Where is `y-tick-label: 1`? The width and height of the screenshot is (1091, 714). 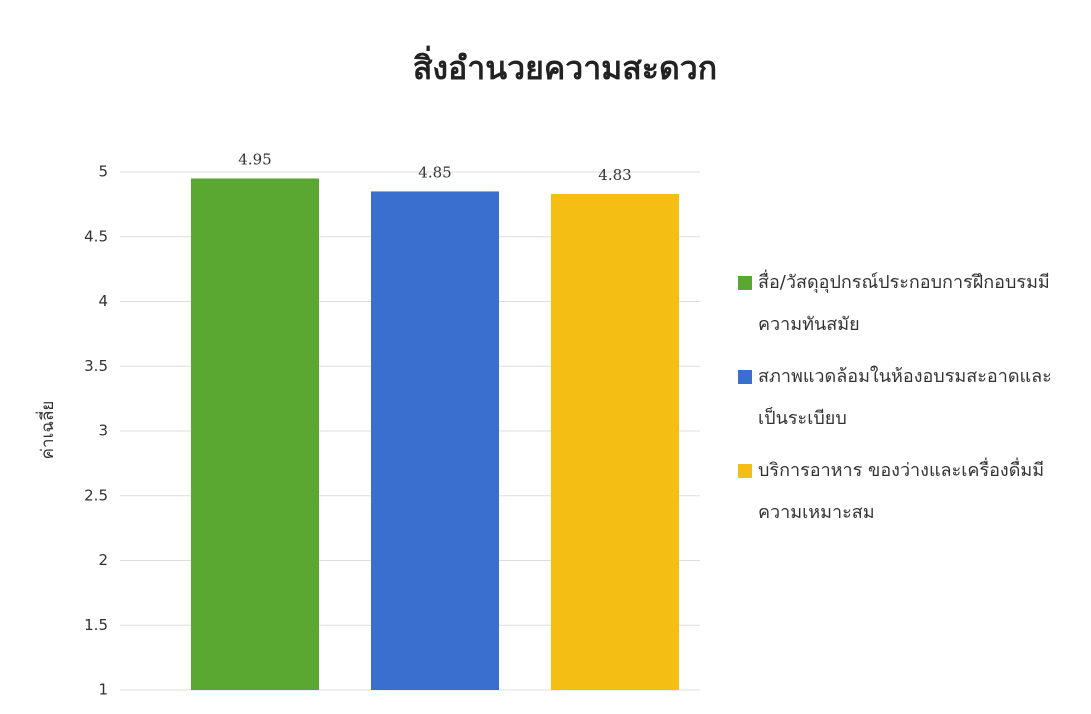
y-tick-label: 1 is located at coordinates (103, 690).